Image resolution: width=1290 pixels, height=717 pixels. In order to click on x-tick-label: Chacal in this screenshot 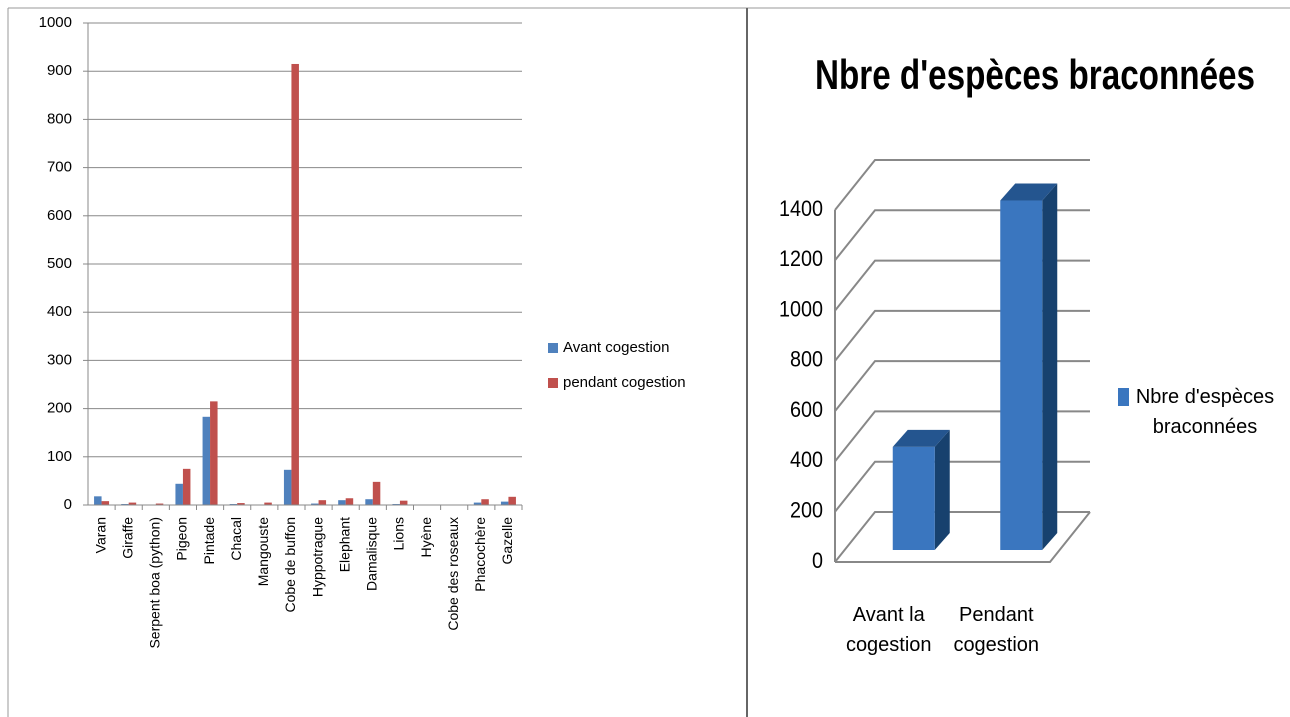, I will do `click(236, 539)`.